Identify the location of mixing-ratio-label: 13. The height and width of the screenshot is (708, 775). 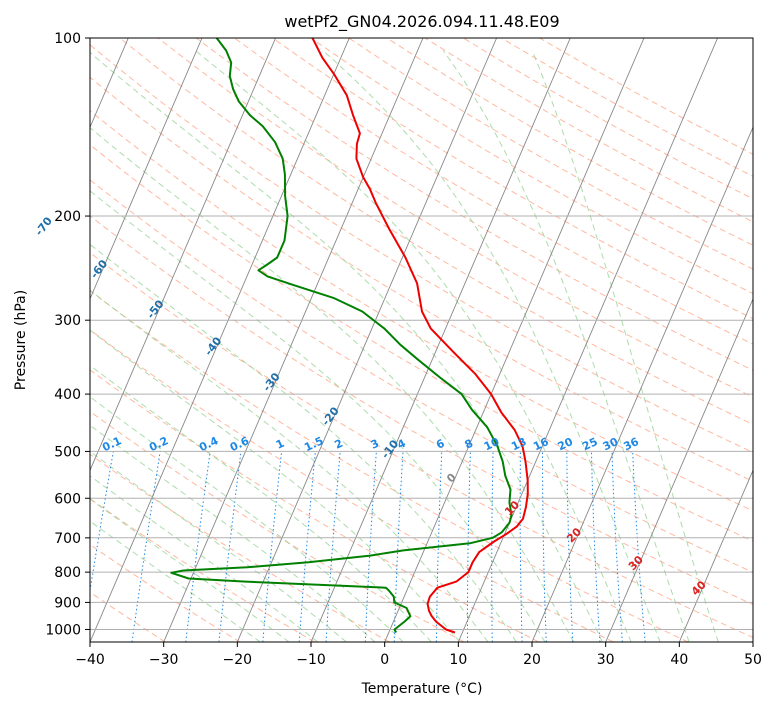
(518, 444).